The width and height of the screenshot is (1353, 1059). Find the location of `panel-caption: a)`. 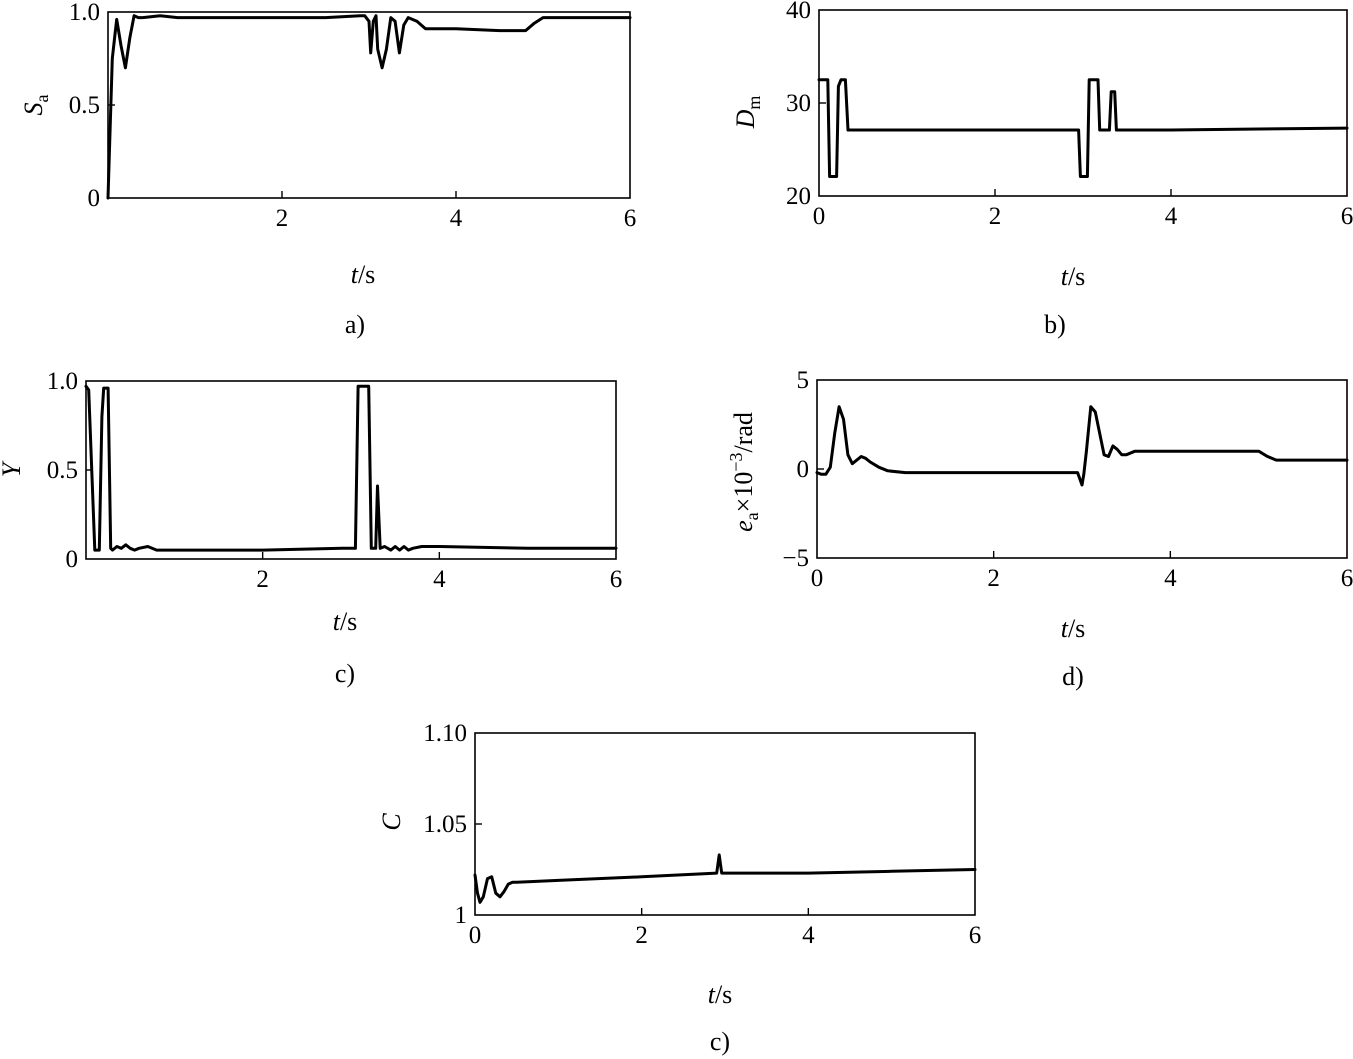

panel-caption: a) is located at coordinates (355, 324).